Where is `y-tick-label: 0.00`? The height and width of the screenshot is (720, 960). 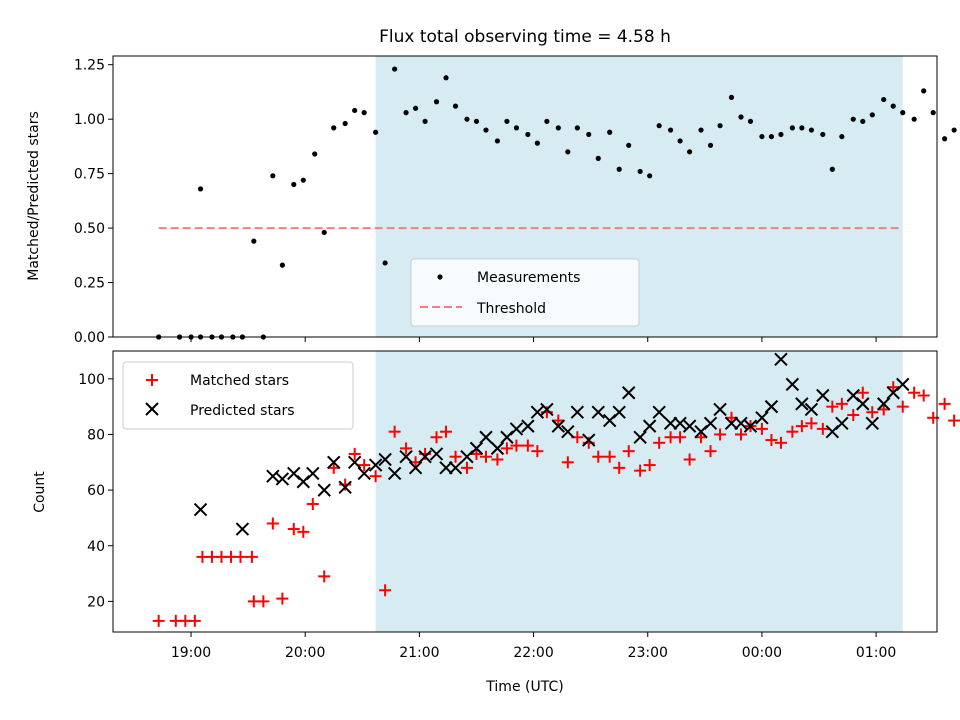 y-tick-label: 0.00 is located at coordinates (89, 338).